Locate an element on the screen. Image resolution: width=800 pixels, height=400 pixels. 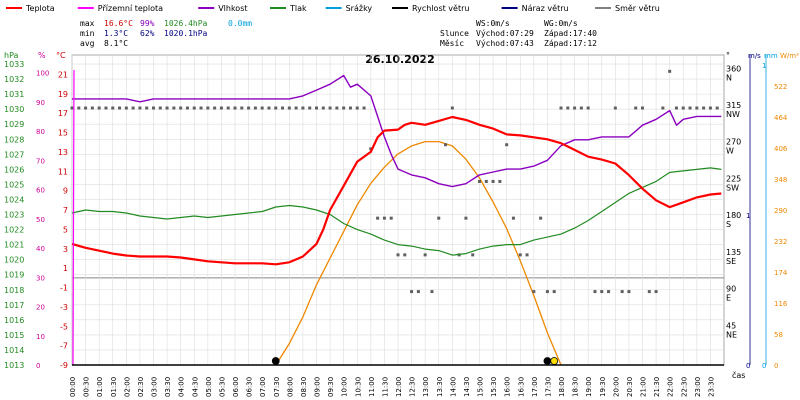
time-tick: 01:00 is located at coordinates (100, 387).